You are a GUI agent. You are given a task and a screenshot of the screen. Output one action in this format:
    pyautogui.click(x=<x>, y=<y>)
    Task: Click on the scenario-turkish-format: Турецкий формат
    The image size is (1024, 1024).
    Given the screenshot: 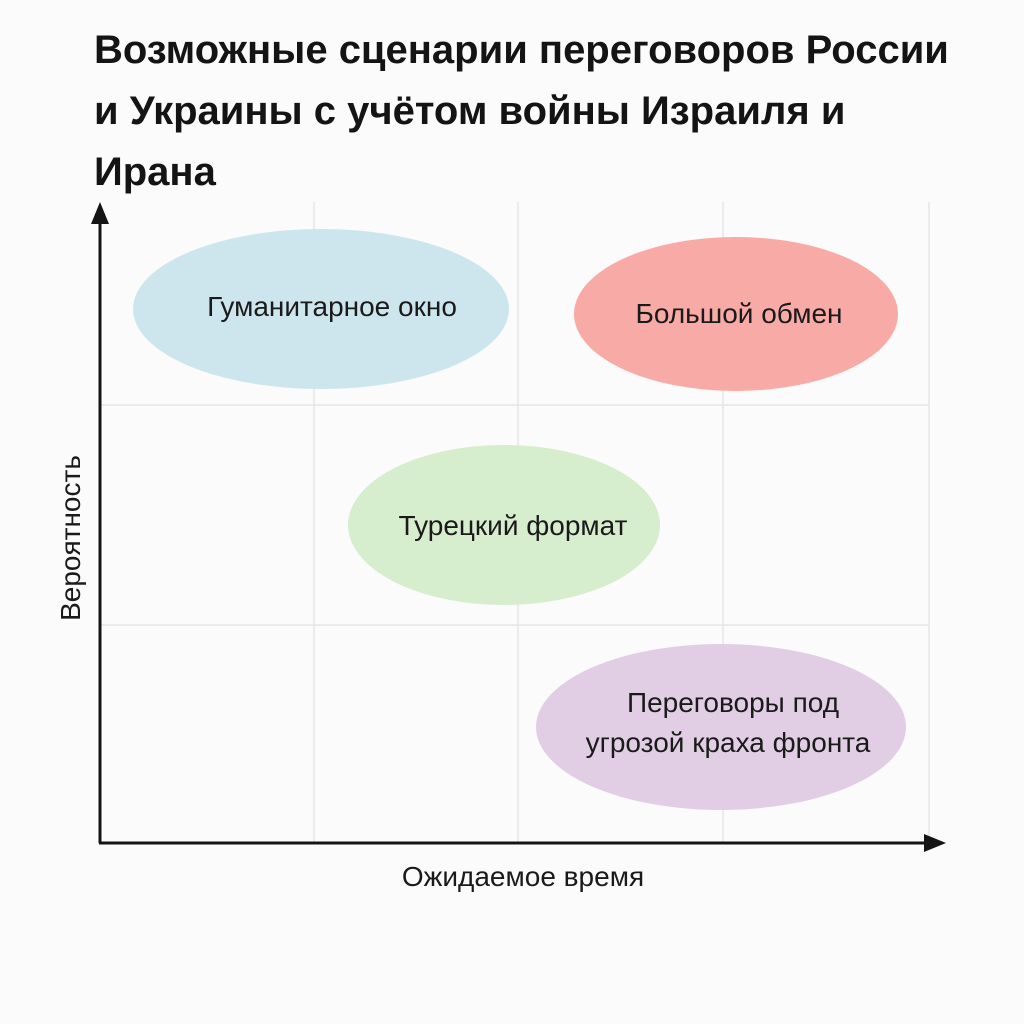 What is the action you would take?
    pyautogui.click(x=504, y=525)
    